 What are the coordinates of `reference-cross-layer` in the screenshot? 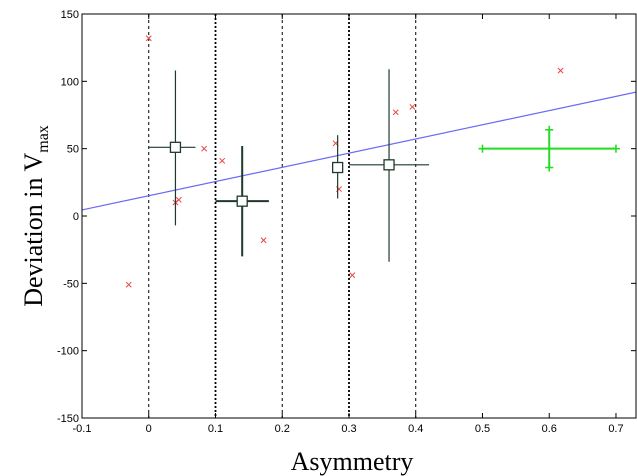 It's located at (549, 148).